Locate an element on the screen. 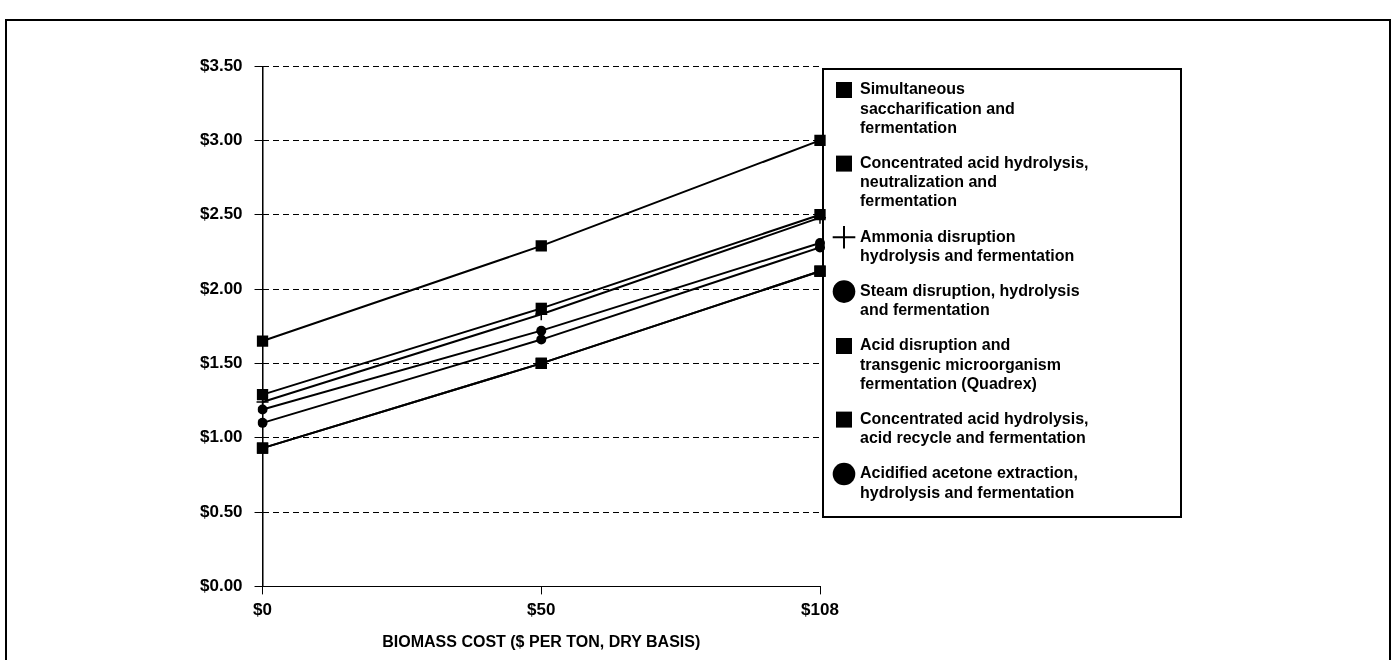 The width and height of the screenshot is (1400, 660). y-tick-label: $3.00 is located at coordinates (221, 140).